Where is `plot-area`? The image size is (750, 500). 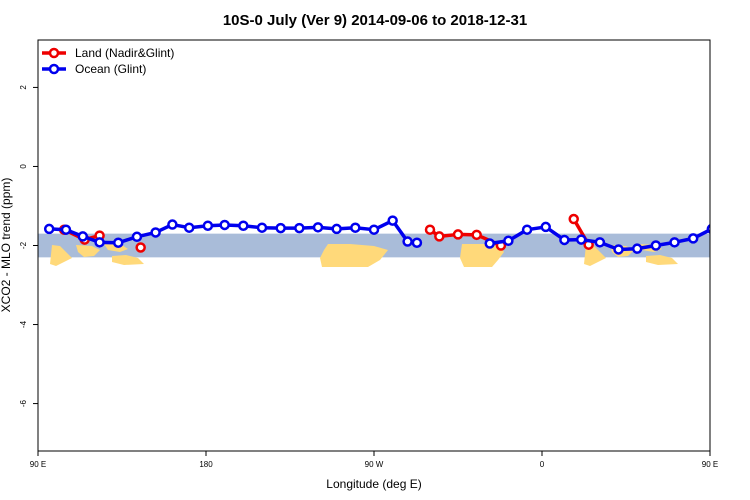 plot-area is located at coordinates (394, 240).